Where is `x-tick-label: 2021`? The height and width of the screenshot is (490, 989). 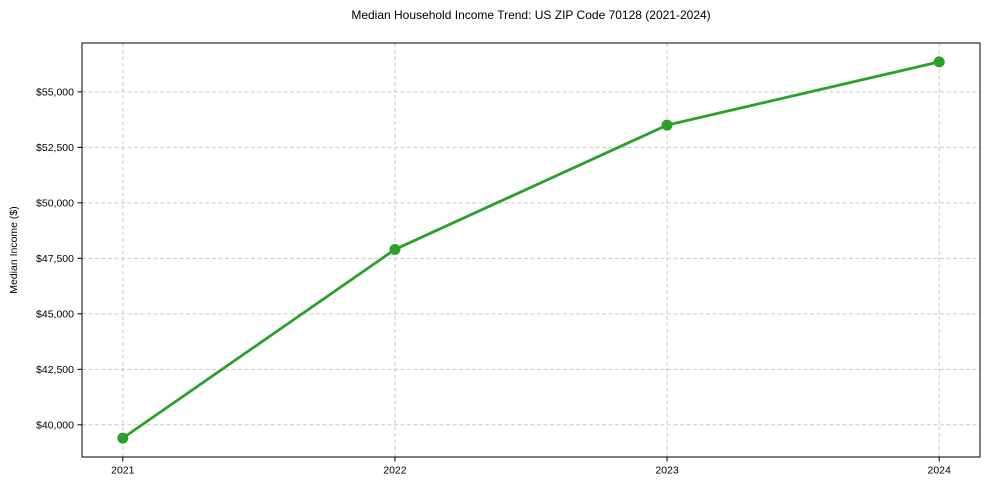
x-tick-label: 2021 is located at coordinates (123, 471).